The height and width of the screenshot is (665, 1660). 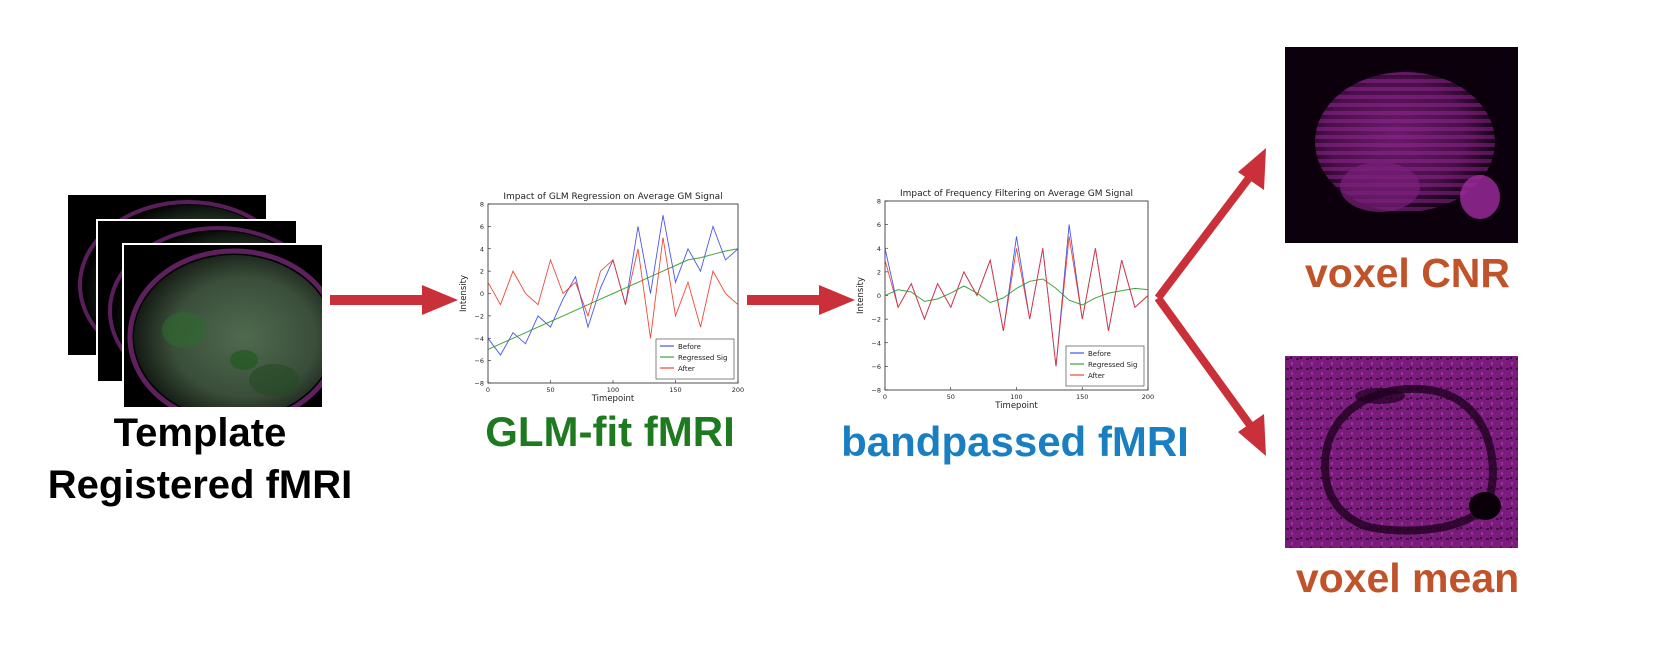 I want to click on brain-stack, so click(x=195, y=301).